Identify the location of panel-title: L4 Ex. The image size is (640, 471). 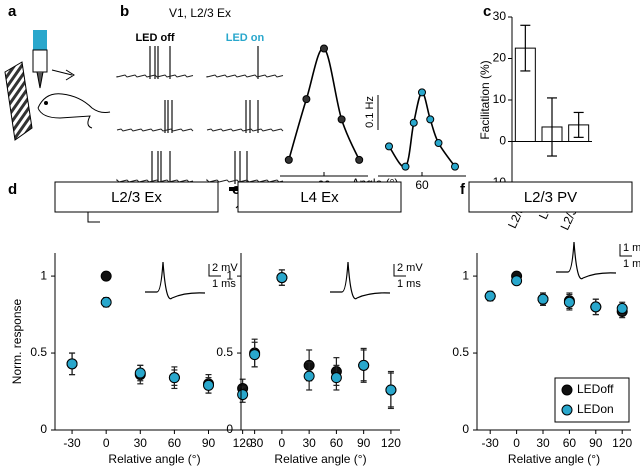
(319, 197).